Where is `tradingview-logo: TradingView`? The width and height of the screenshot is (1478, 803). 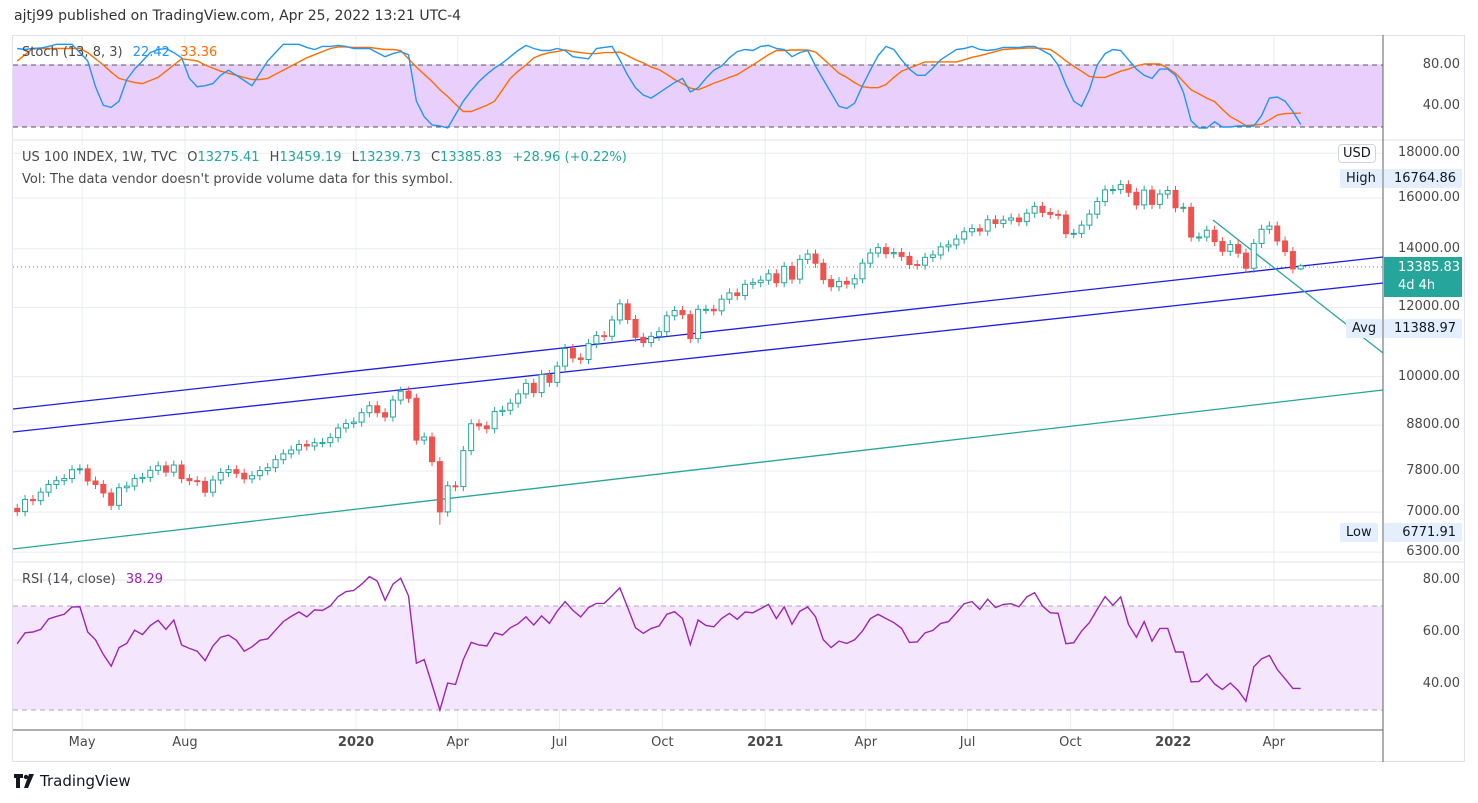 tradingview-logo: TradingView is located at coordinates (72, 781).